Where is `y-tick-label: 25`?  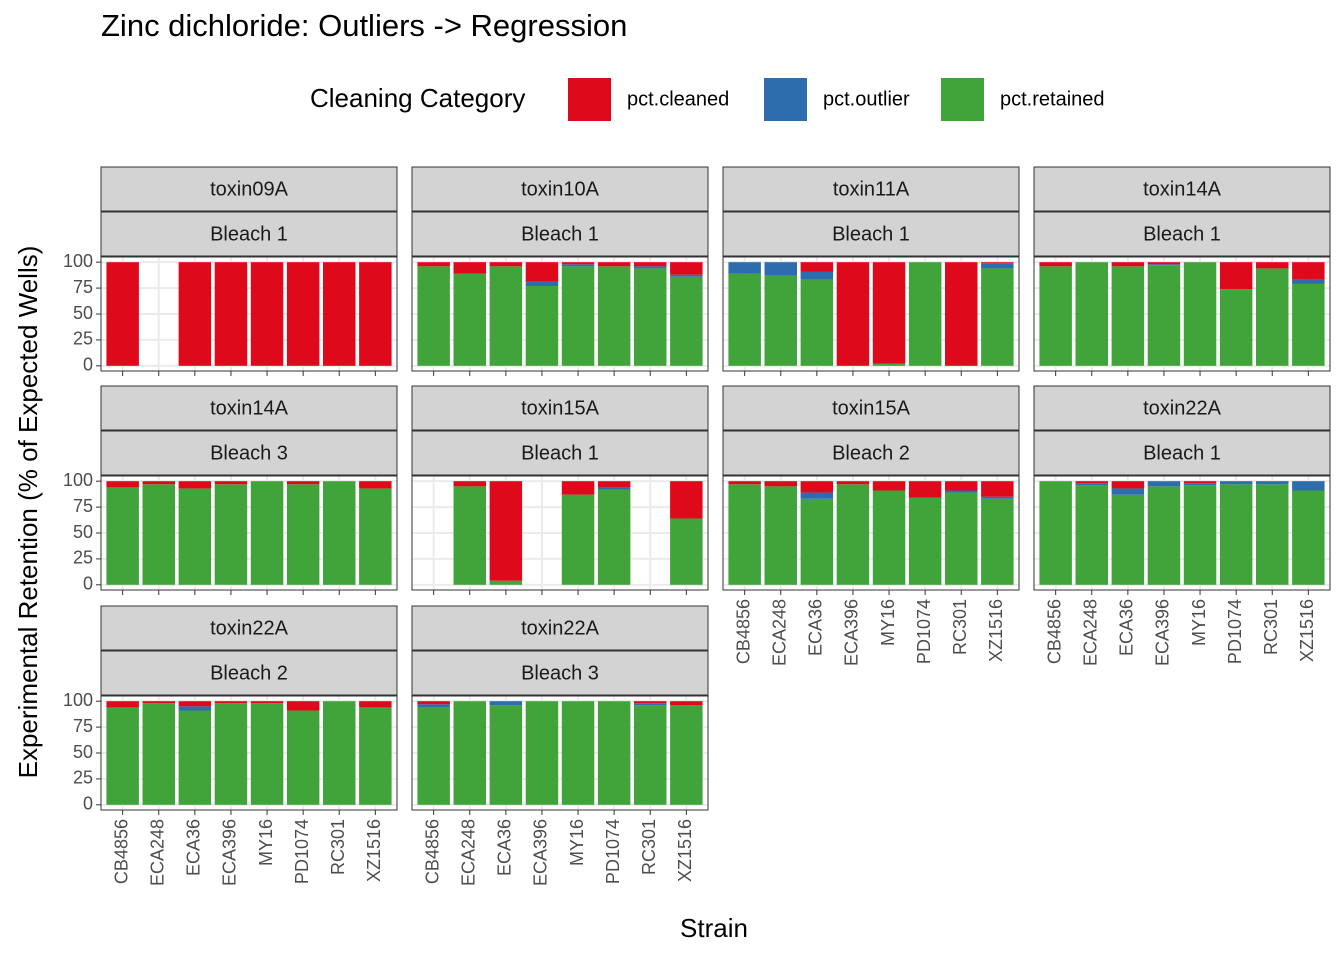 y-tick-label: 25 is located at coordinates (83, 339).